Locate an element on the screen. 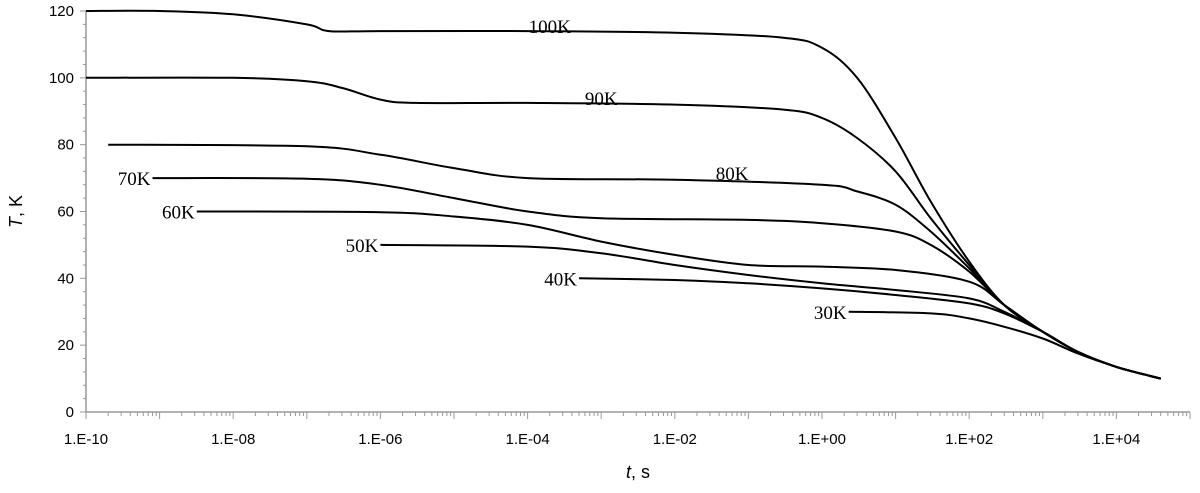  series-line-30K is located at coordinates (1004, 345).